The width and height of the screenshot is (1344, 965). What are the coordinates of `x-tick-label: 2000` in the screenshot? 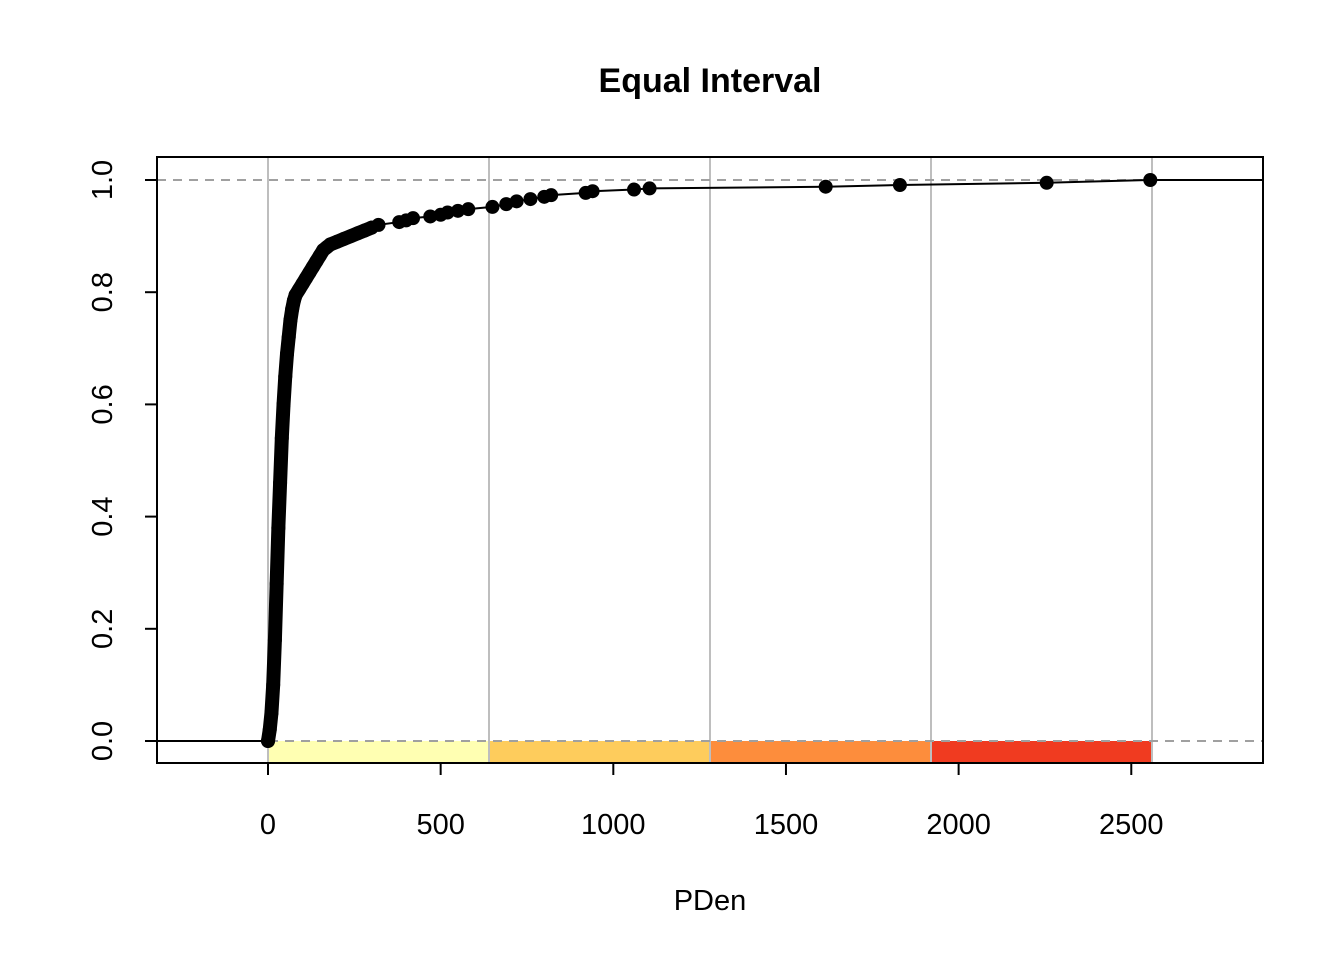 It's located at (958, 825).